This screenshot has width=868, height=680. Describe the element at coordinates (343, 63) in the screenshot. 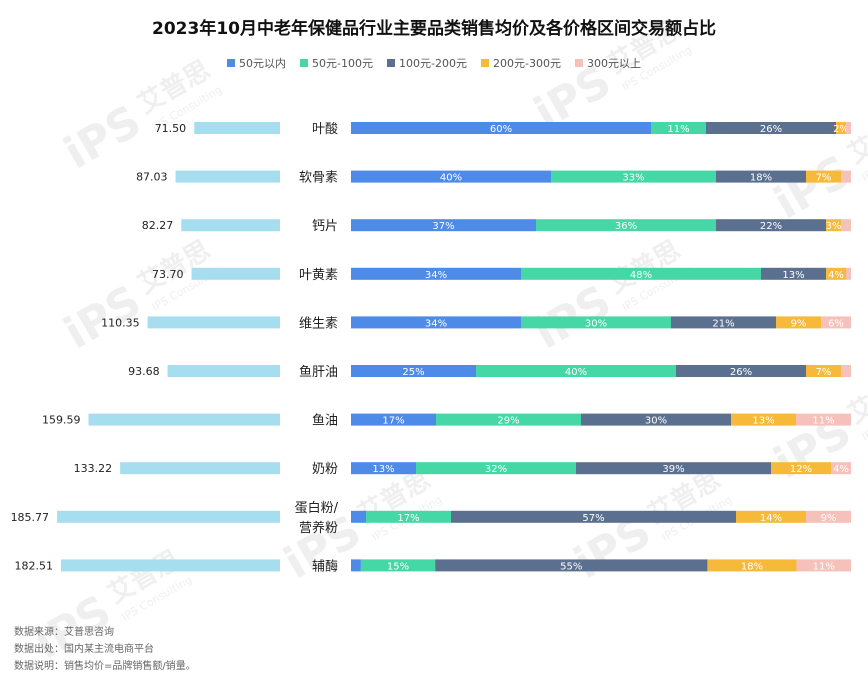

I see `legend-label: 50元-100元` at that location.